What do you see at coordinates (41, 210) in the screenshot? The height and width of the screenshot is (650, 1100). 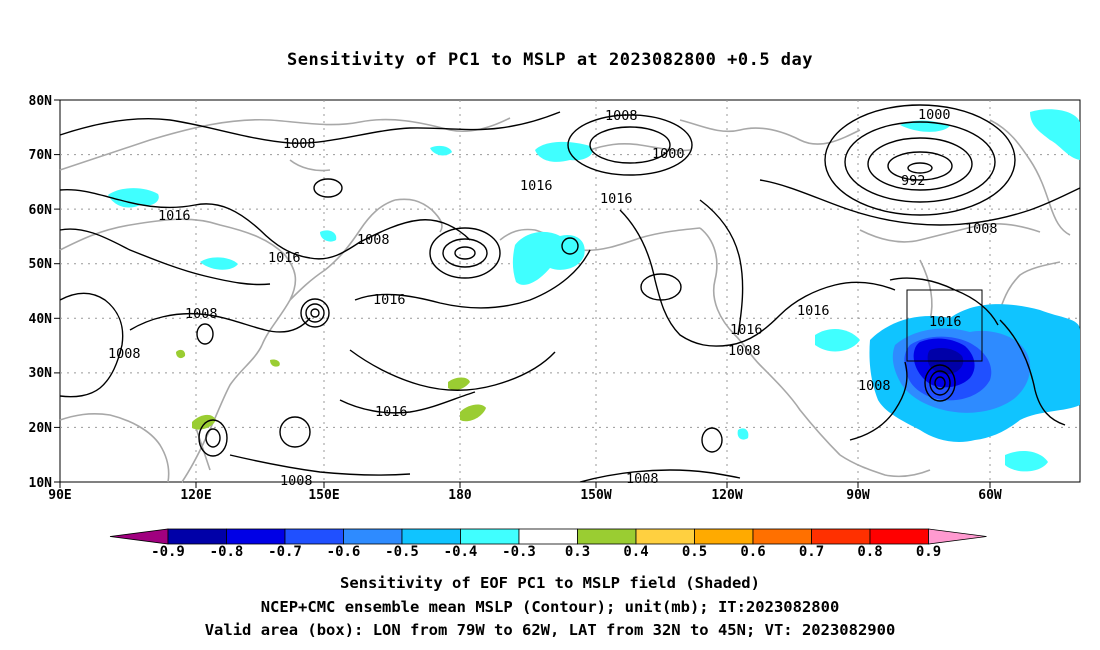 I see `lat-label: 60N` at bounding box center [41, 210].